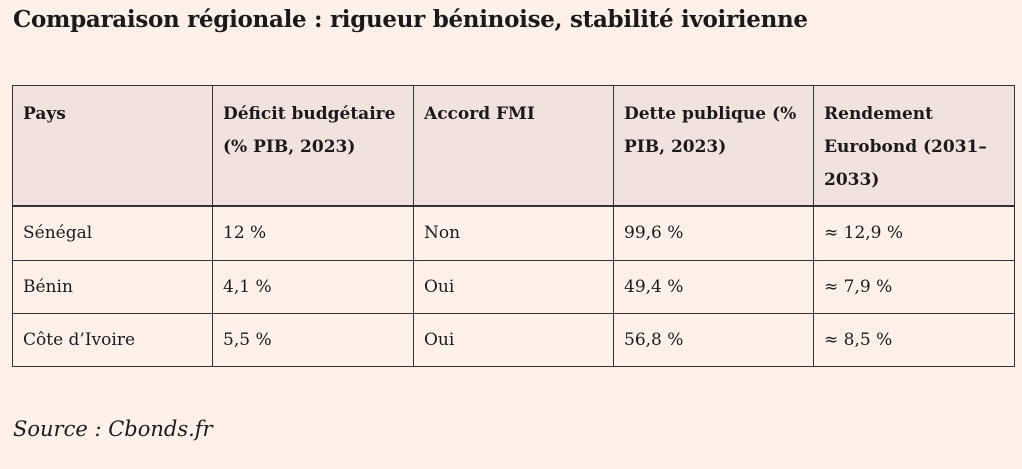  Describe the element at coordinates (113, 429) in the screenshot. I see `source-caption: Source : Cbonds.fr` at that location.